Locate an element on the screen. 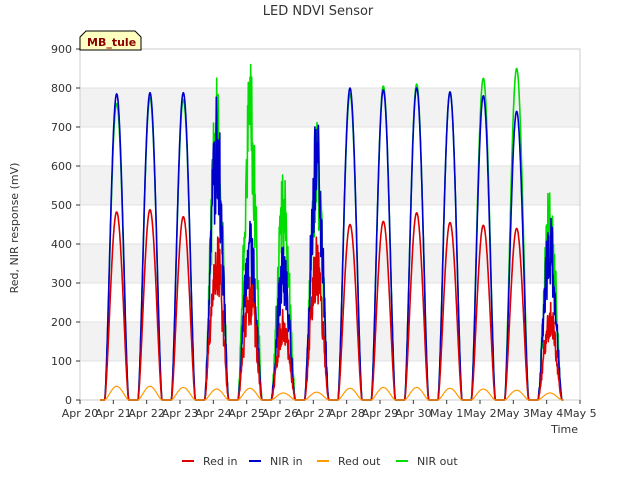  x-tick-label: Apr 20 is located at coordinates (80, 413).